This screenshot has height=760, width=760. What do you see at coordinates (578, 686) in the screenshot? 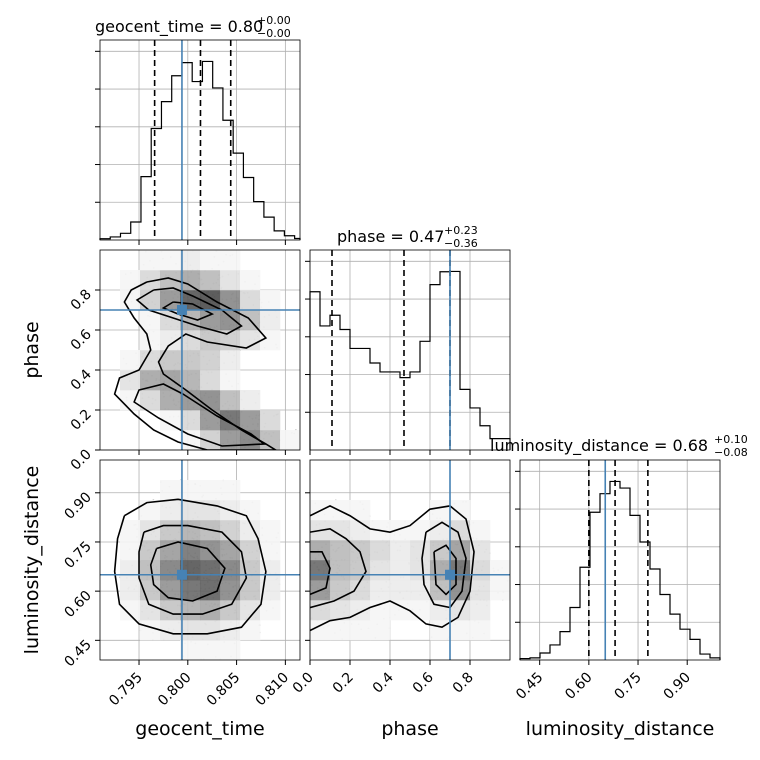
I see `x-tick-label: 0.60` at bounding box center [578, 686].